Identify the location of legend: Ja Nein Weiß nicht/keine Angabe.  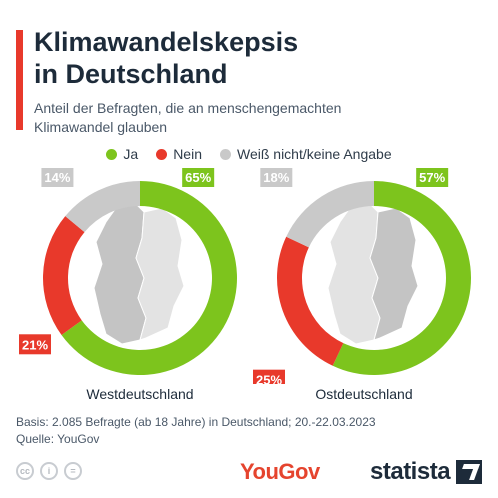
(249, 154).